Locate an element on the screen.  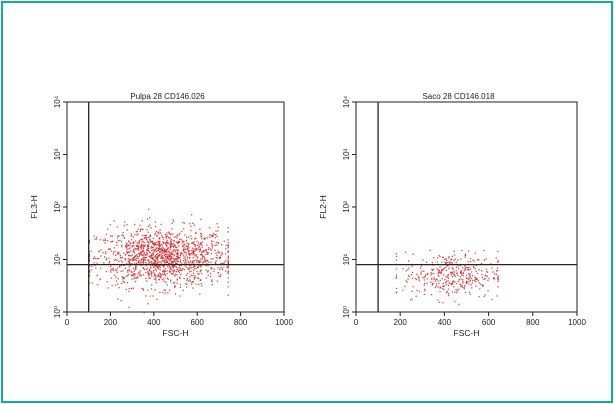
chart-title: Pulpa 28 CD146.026 is located at coordinates (167, 96).